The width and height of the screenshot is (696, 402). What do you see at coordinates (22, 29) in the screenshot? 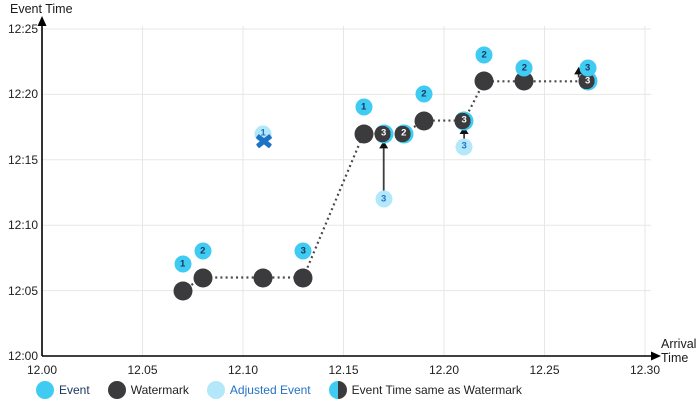
I see `y-tick-label: 12:25` at bounding box center [22, 29].